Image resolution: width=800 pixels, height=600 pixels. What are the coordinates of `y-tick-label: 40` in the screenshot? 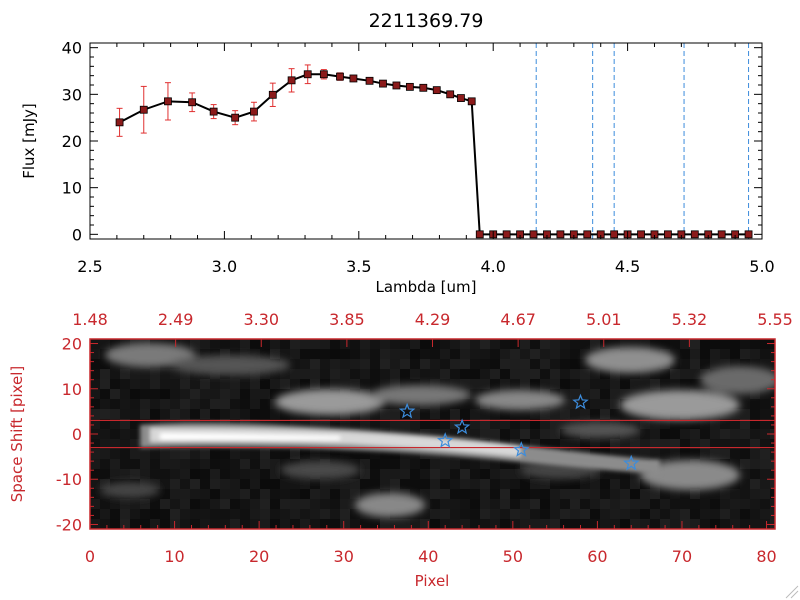 It's located at (72, 48).